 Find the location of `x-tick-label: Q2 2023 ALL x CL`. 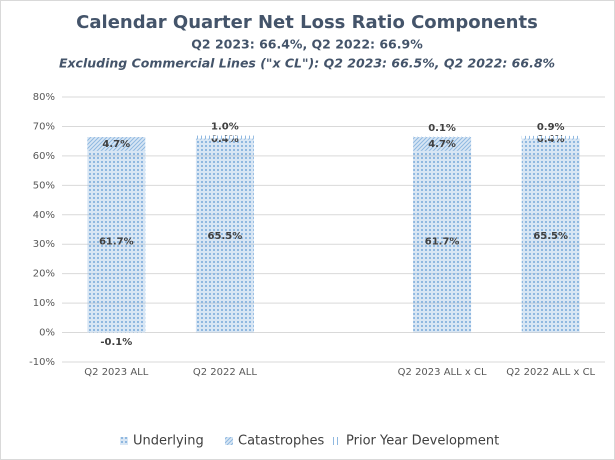

x-tick-label: Q2 2023 ALL x CL is located at coordinates (442, 372).